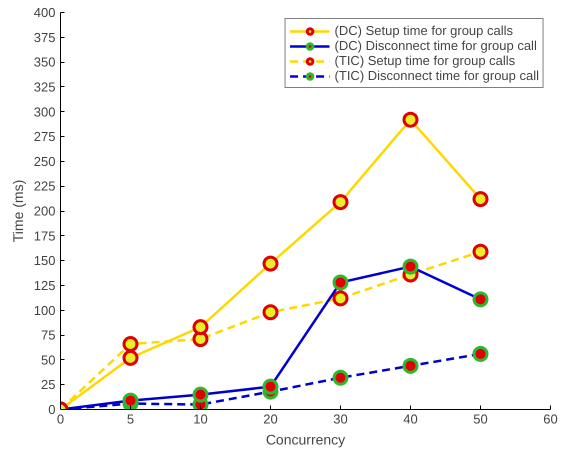 The width and height of the screenshot is (570, 459). I want to click on y-tick-label: 0, so click(52, 409).